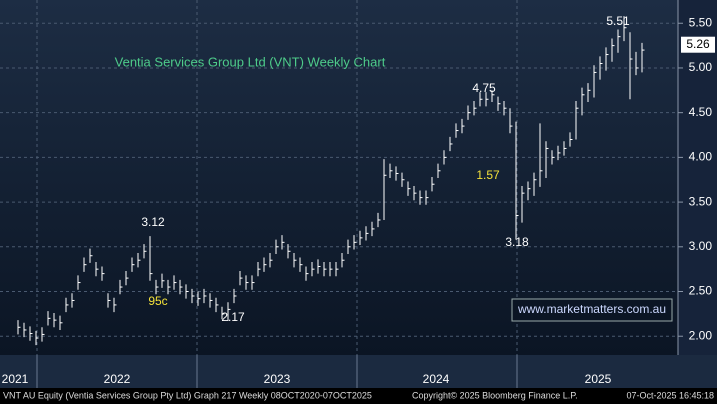 The height and width of the screenshot is (404, 717). Describe the element at coordinates (701, 22) in the screenshot. I see `y-tick-label: 5.50` at that location.